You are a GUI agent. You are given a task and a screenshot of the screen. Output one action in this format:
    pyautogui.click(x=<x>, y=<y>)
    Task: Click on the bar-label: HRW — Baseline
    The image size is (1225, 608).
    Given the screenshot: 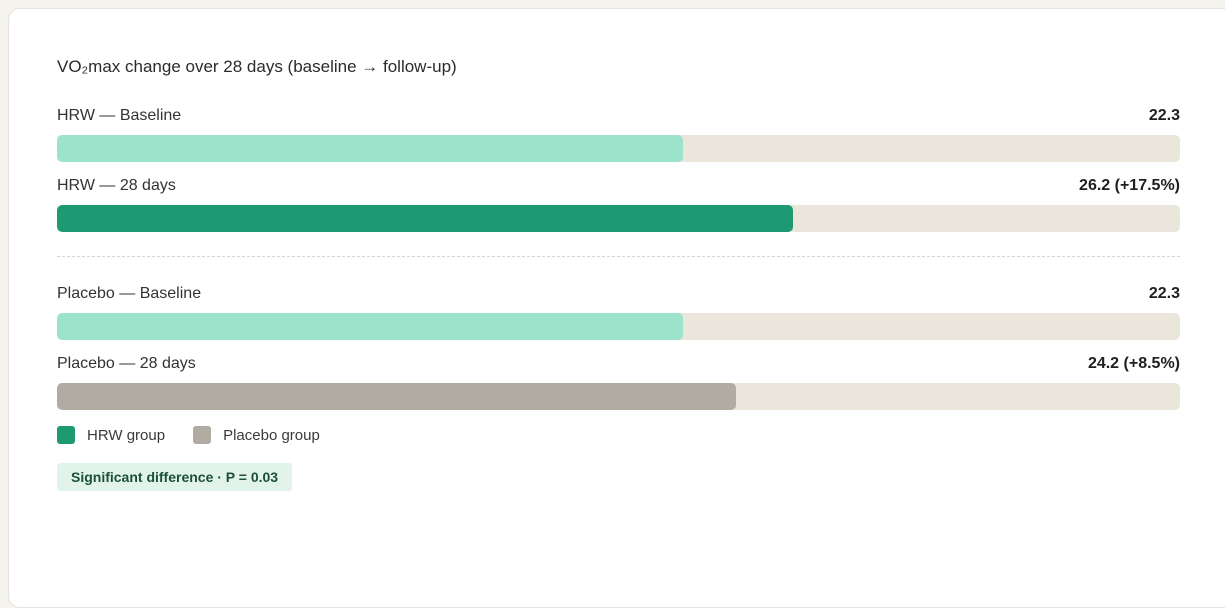 What is the action you would take?
    pyautogui.click(x=119, y=115)
    